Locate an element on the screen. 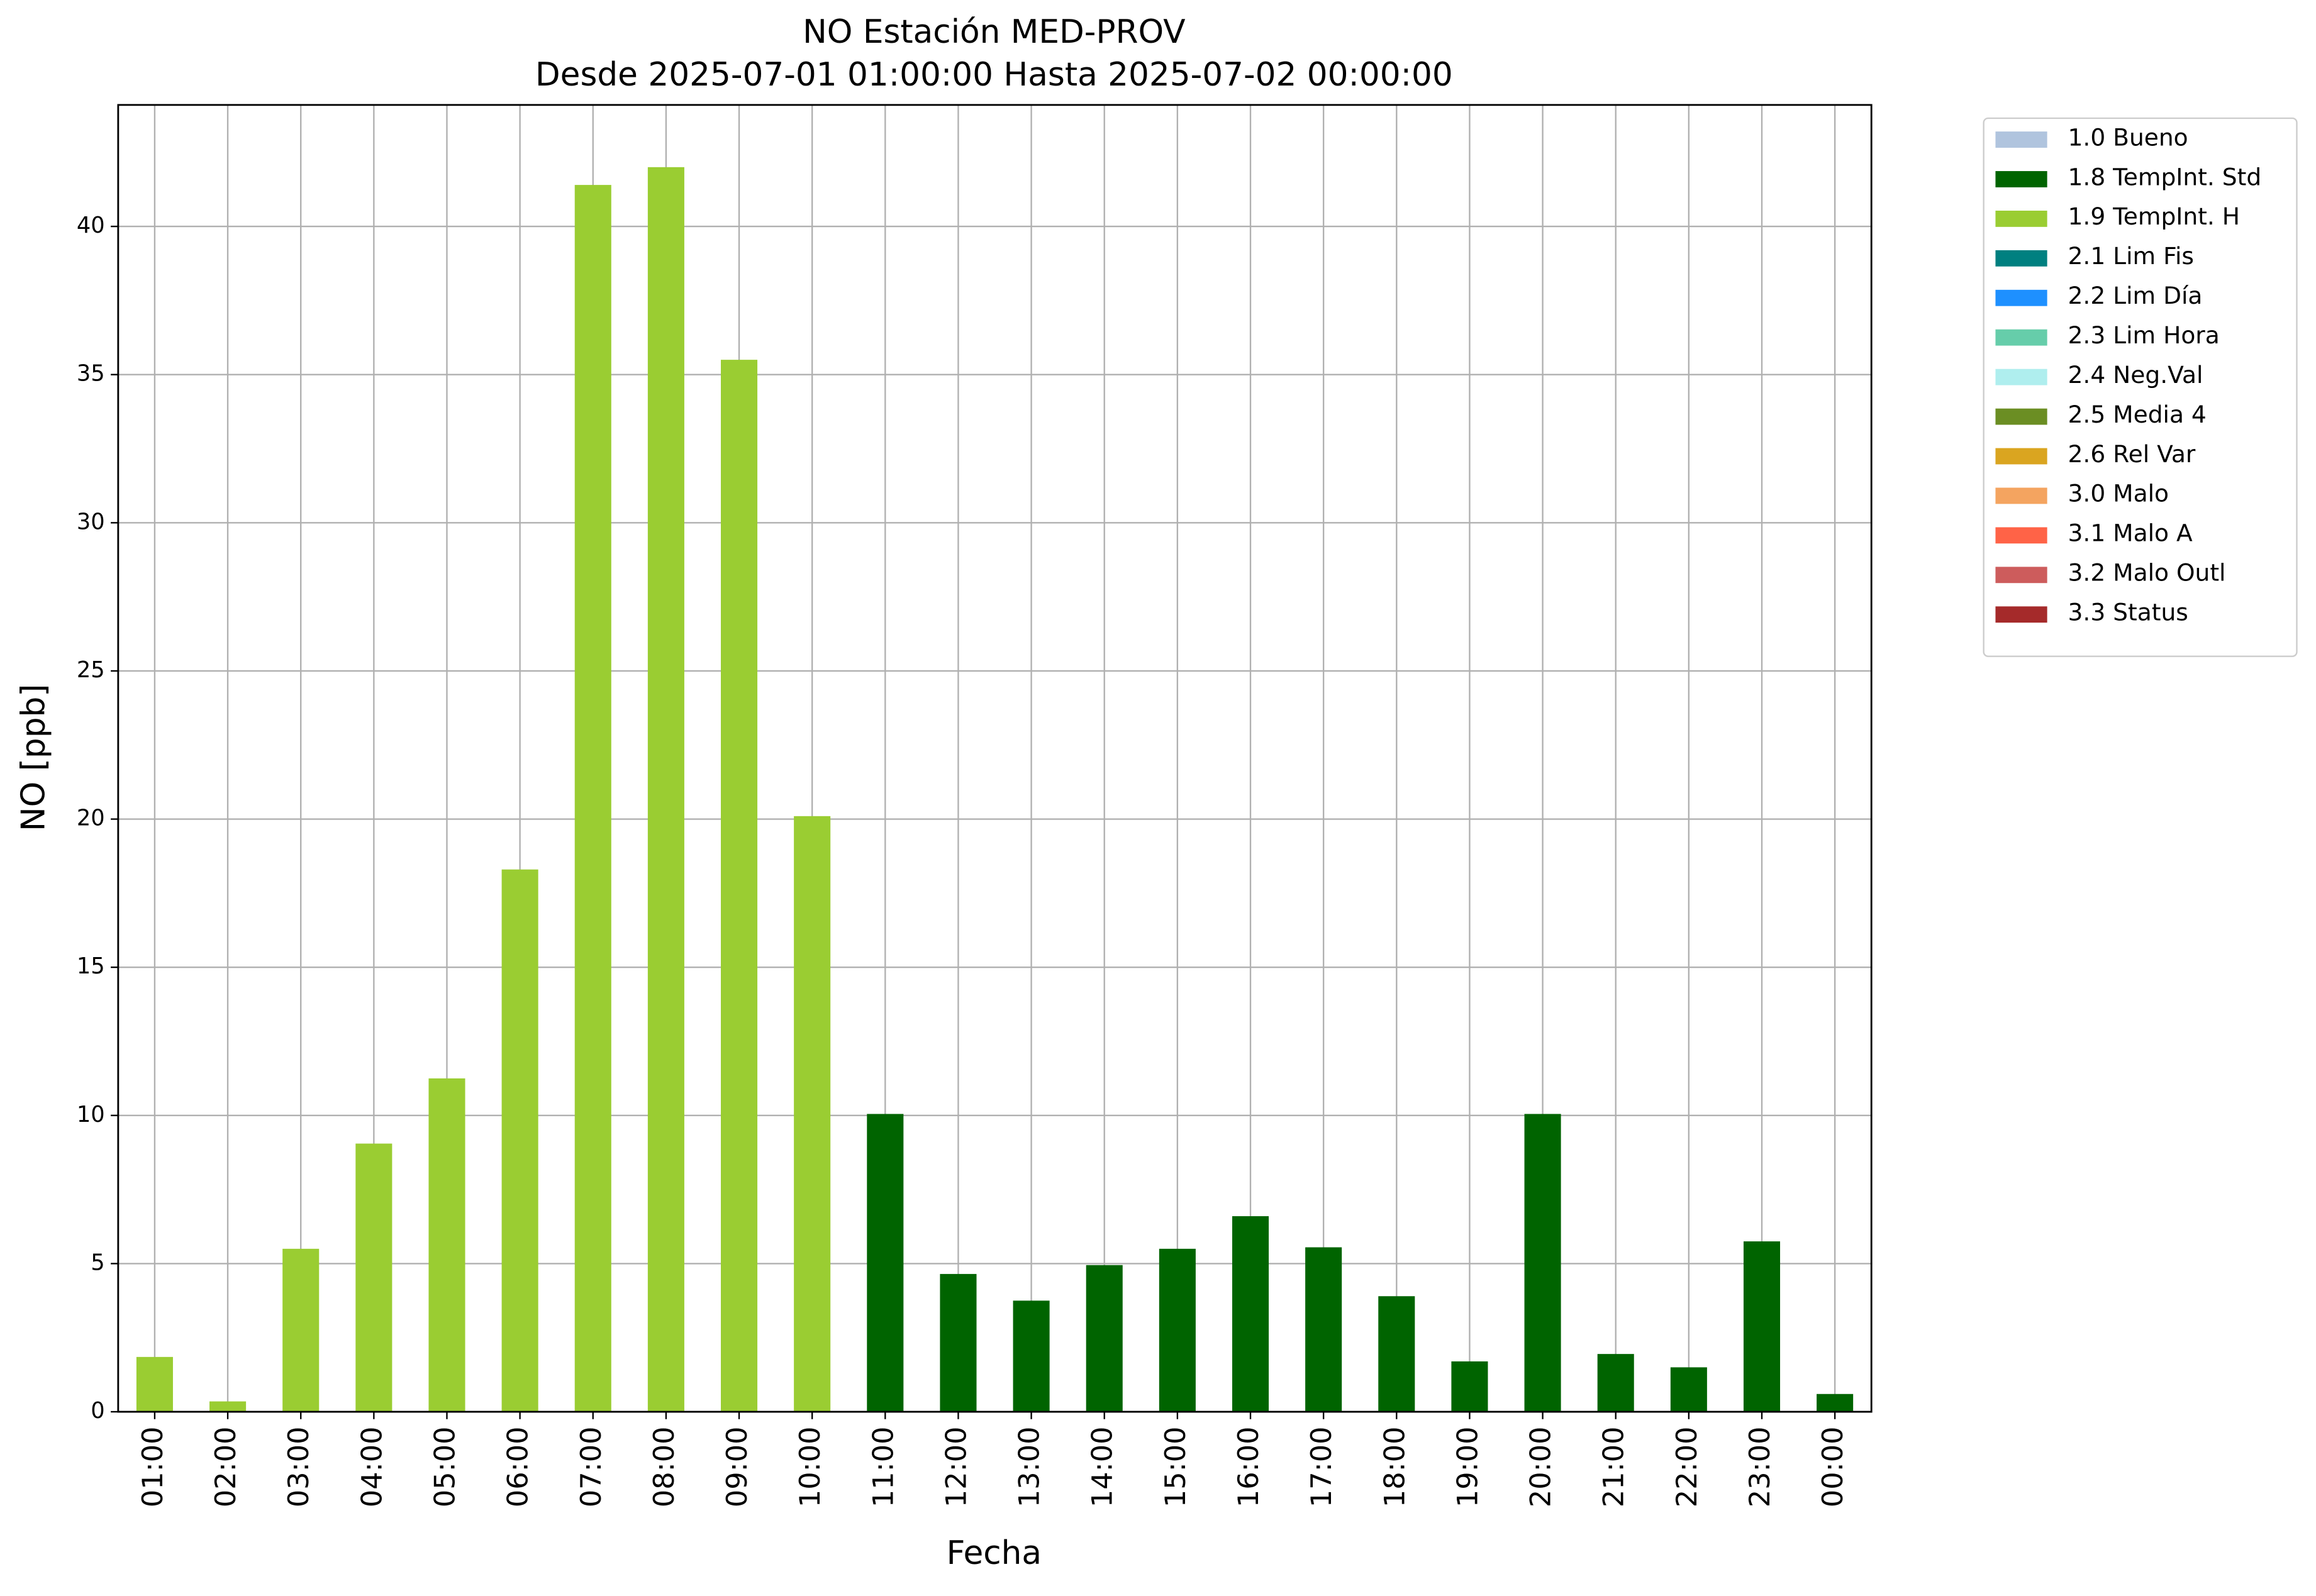  legend-label: 2.4 Neg.Val is located at coordinates (2135, 375).